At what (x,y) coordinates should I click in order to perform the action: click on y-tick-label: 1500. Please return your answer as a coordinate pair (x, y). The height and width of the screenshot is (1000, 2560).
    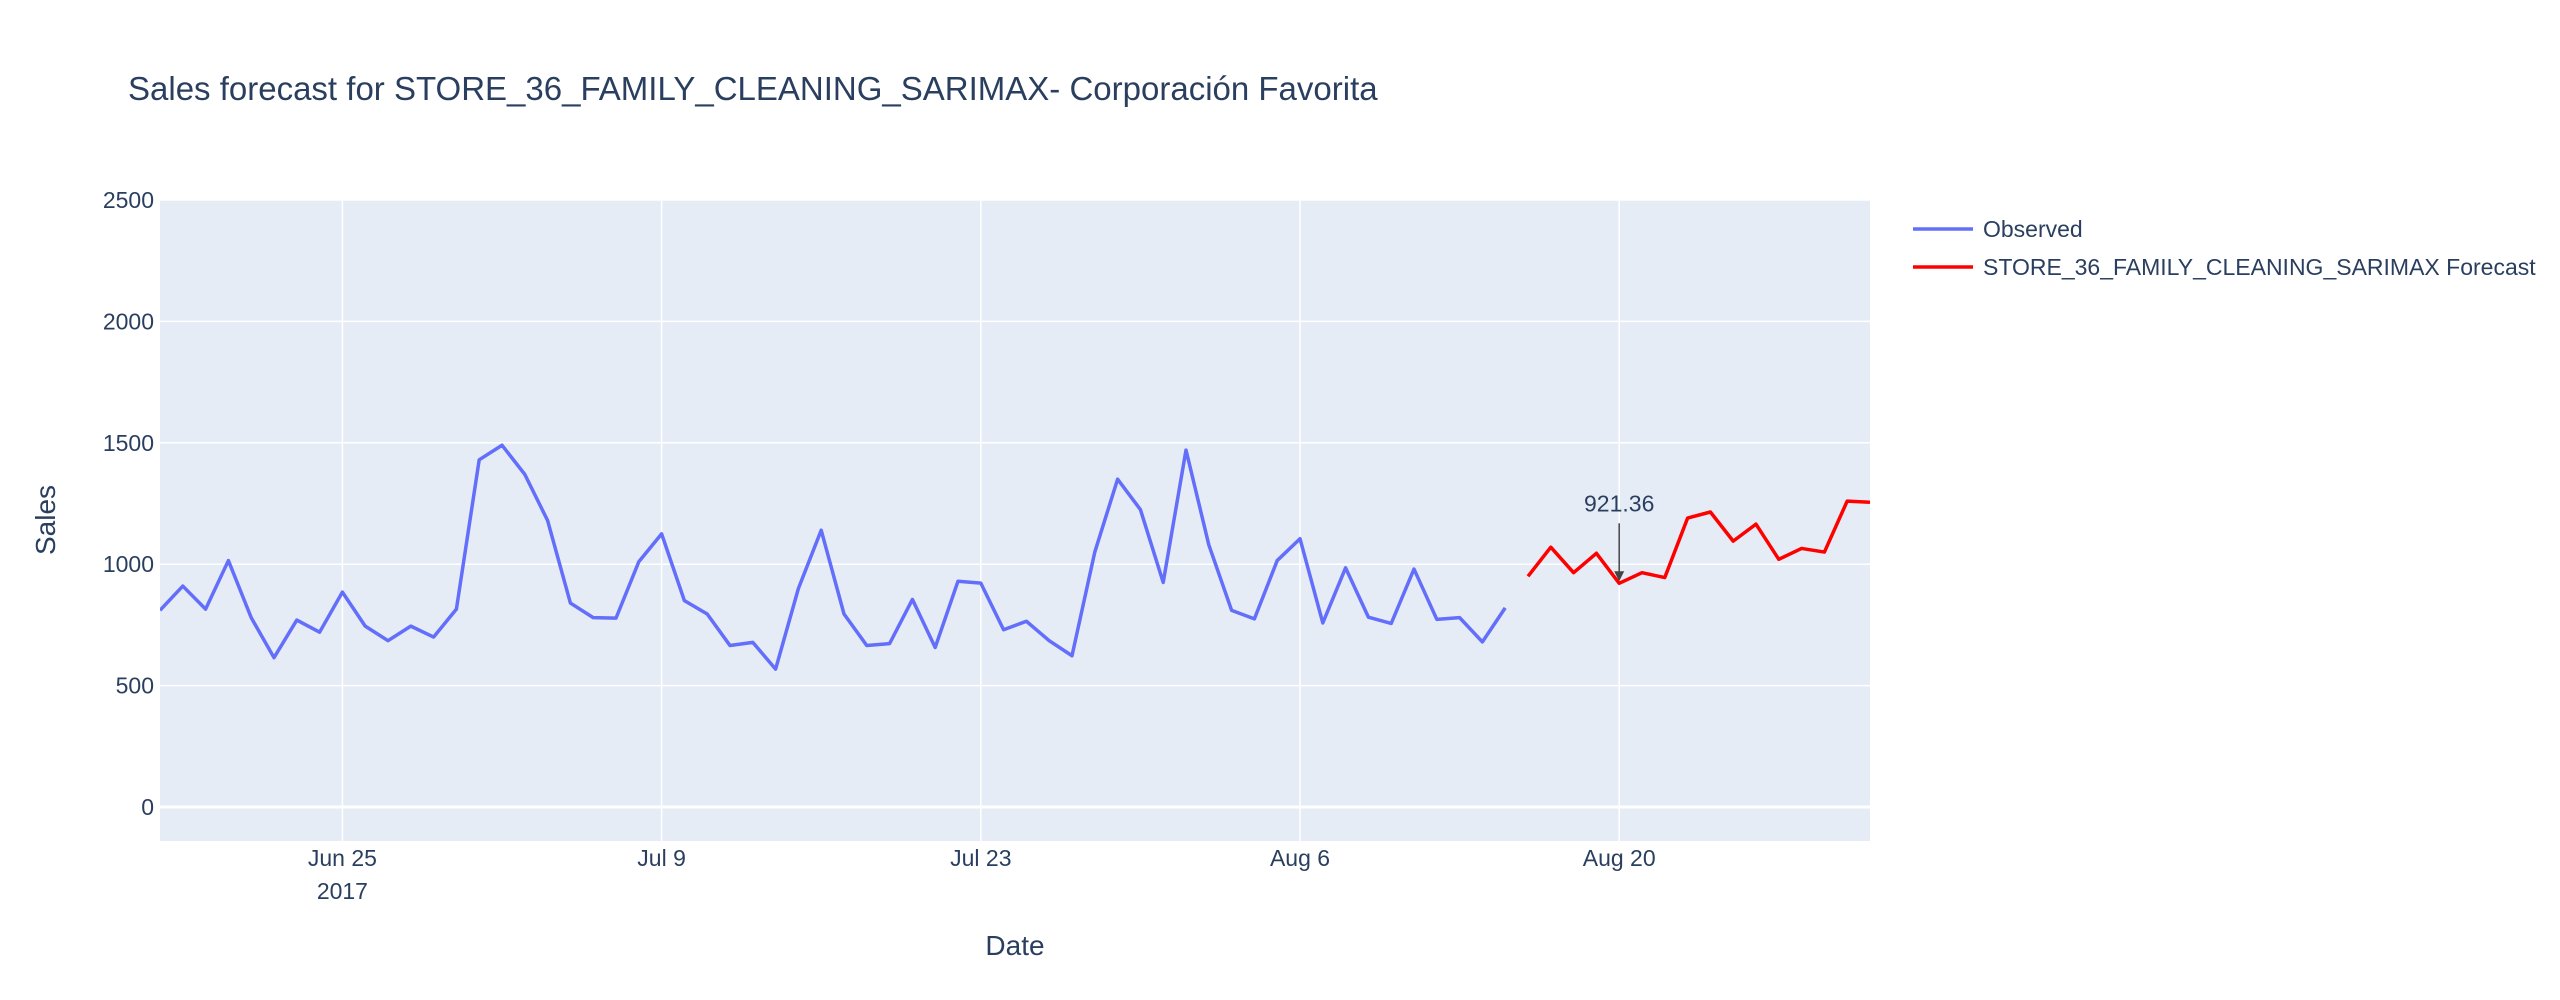
    Looking at the image, I should click on (128, 443).